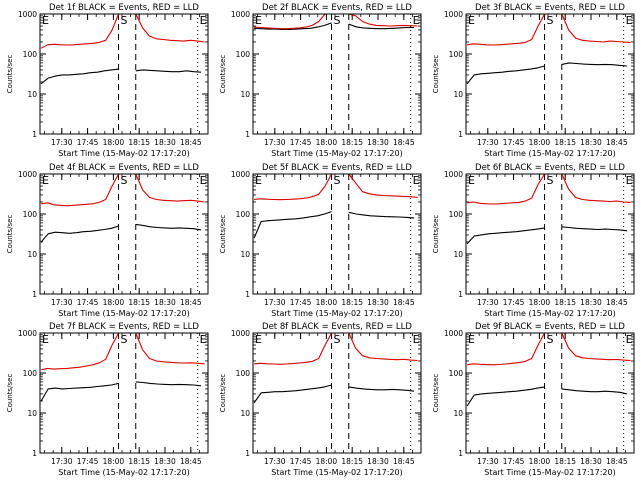 The image size is (640, 484). What do you see at coordinates (550, 168) in the screenshot?
I see `panel-title: Det 6f BLACK = Events, RED = LLD` at bounding box center [550, 168].